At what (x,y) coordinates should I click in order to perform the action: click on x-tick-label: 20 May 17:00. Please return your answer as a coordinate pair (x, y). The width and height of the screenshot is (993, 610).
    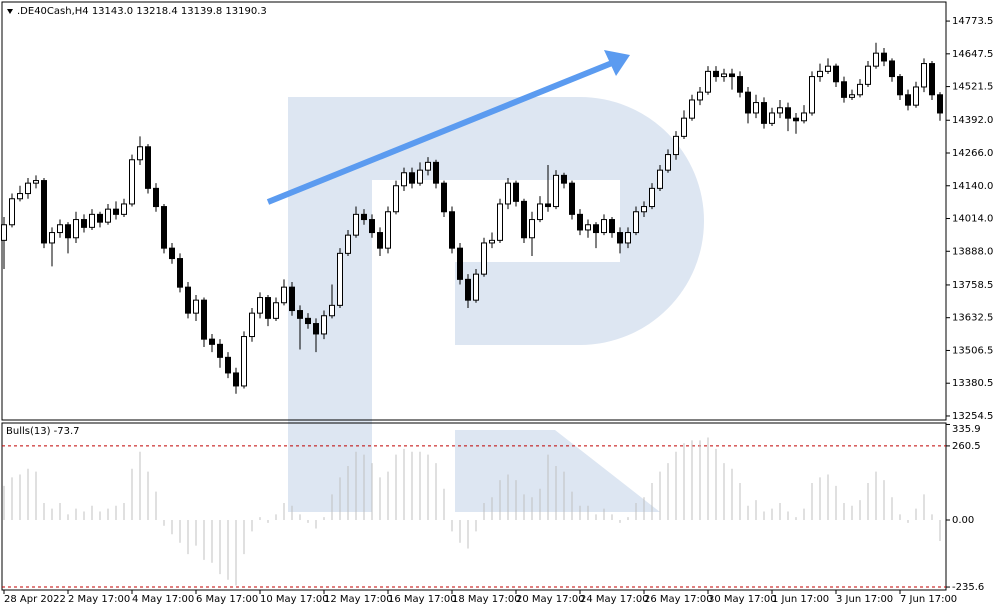
    Looking at the image, I should click on (550, 599).